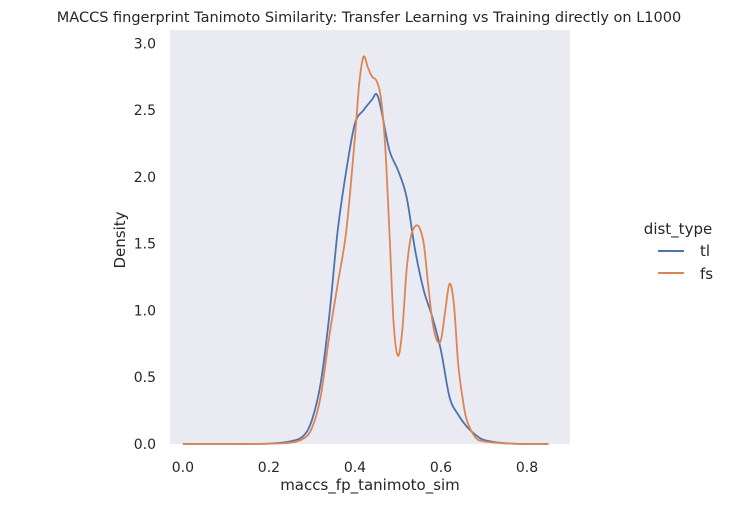 This screenshot has width=738, height=508. I want to click on x-tick-label: 0.8, so click(527, 468).